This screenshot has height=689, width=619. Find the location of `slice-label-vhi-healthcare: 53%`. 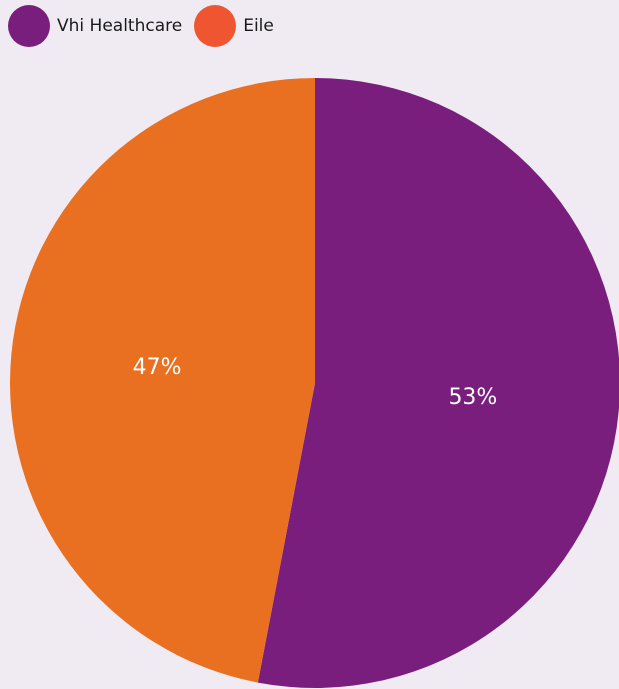

slice-label-vhi-healthcare: 53% is located at coordinates (472, 397).